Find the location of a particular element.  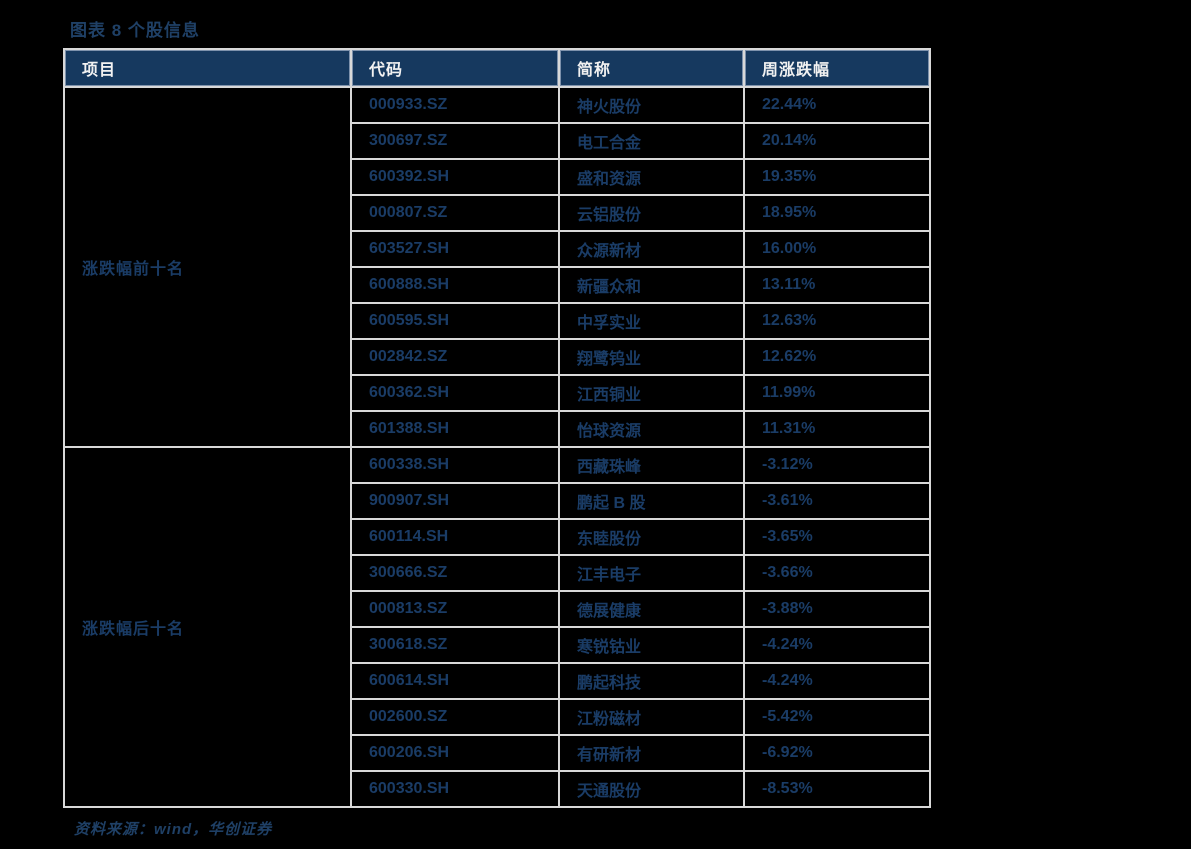

table-row: 900907.SH 鹏起 B 股 -3.61% is located at coordinates (497, 501).